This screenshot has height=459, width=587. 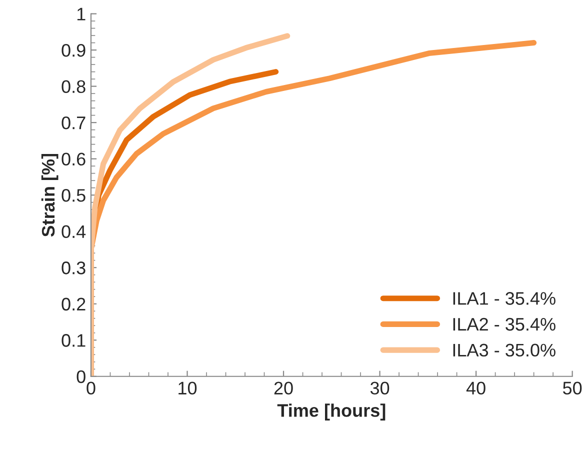 What do you see at coordinates (91, 388) in the screenshot?
I see `x-tick-label: 0` at bounding box center [91, 388].